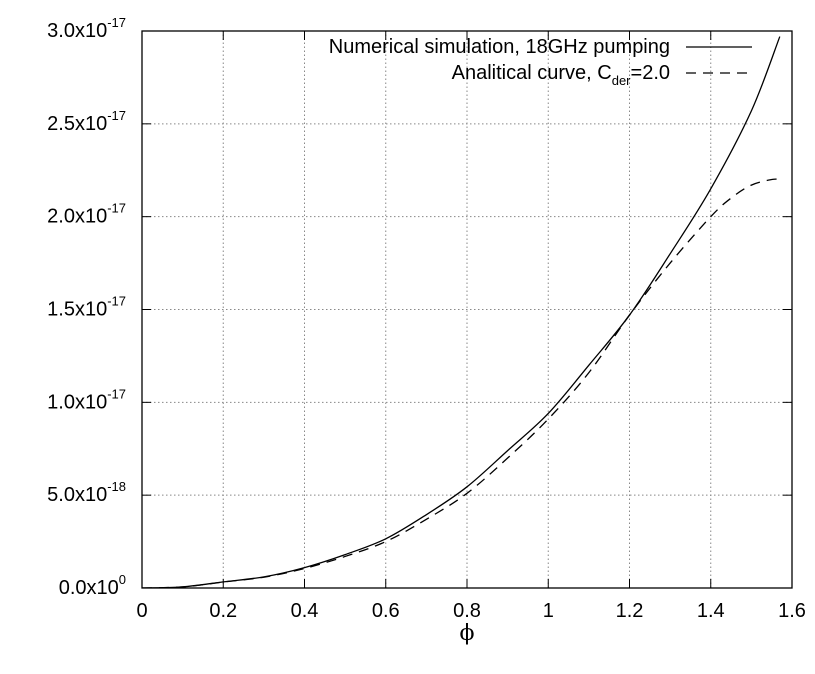 The image size is (815, 674). Describe the element at coordinates (711, 611) in the screenshot. I see `x-tick-label: 1.4` at that location.